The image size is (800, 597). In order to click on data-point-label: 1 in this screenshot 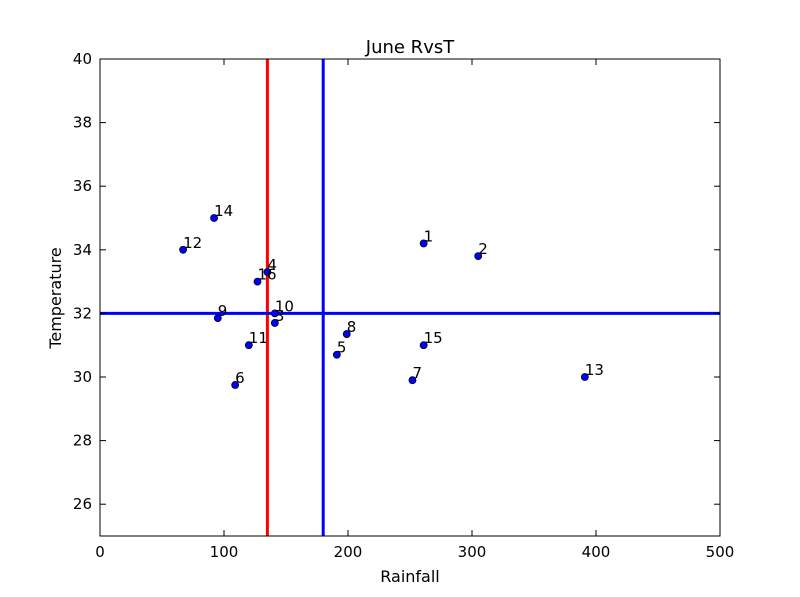, I will do `click(429, 236)`.